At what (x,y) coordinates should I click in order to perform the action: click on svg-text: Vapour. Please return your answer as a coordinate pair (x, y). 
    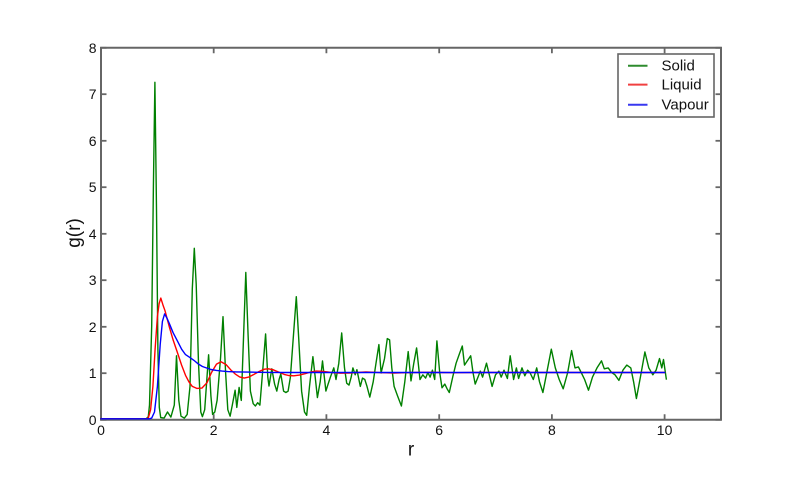
    Looking at the image, I should click on (685, 105).